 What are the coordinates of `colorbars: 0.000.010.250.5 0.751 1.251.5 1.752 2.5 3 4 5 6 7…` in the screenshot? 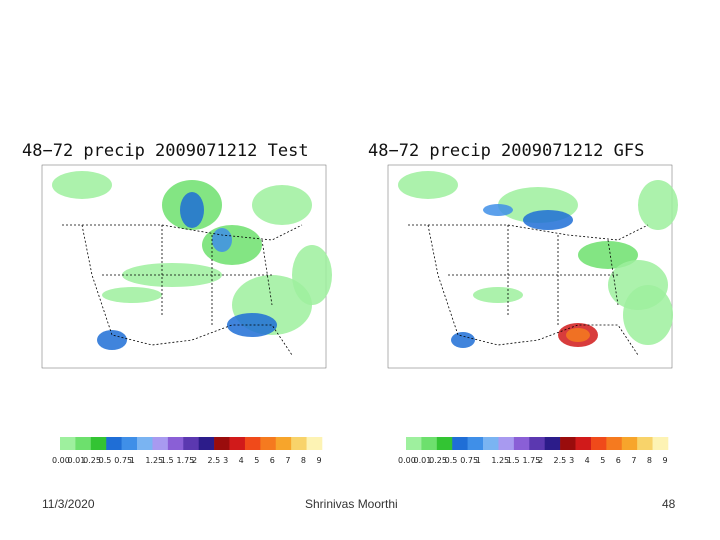 It's located at (360, 451).